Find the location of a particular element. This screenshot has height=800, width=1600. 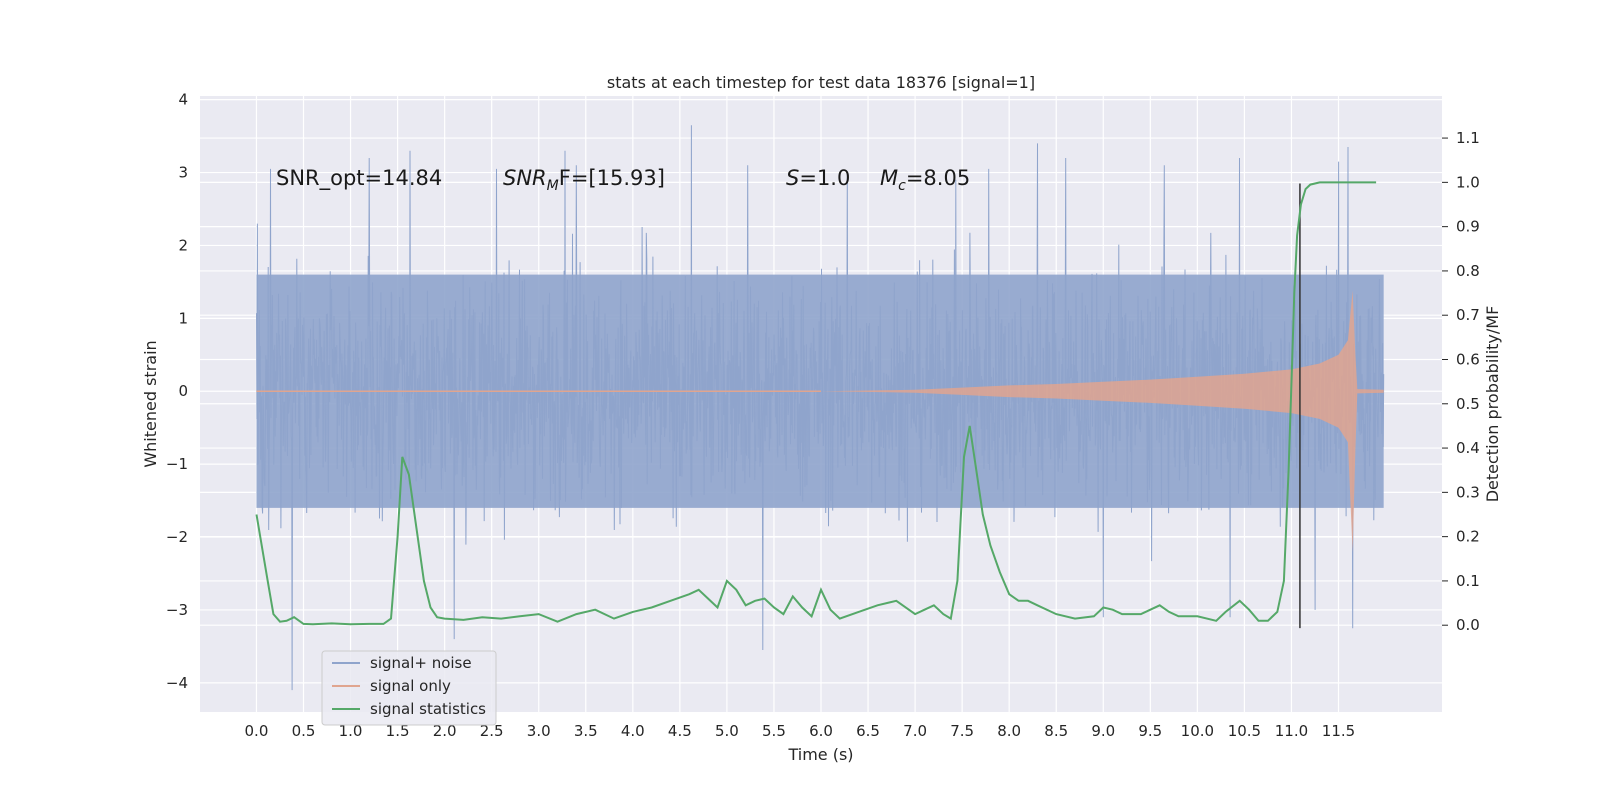

legend-box is located at coordinates (409, 688).